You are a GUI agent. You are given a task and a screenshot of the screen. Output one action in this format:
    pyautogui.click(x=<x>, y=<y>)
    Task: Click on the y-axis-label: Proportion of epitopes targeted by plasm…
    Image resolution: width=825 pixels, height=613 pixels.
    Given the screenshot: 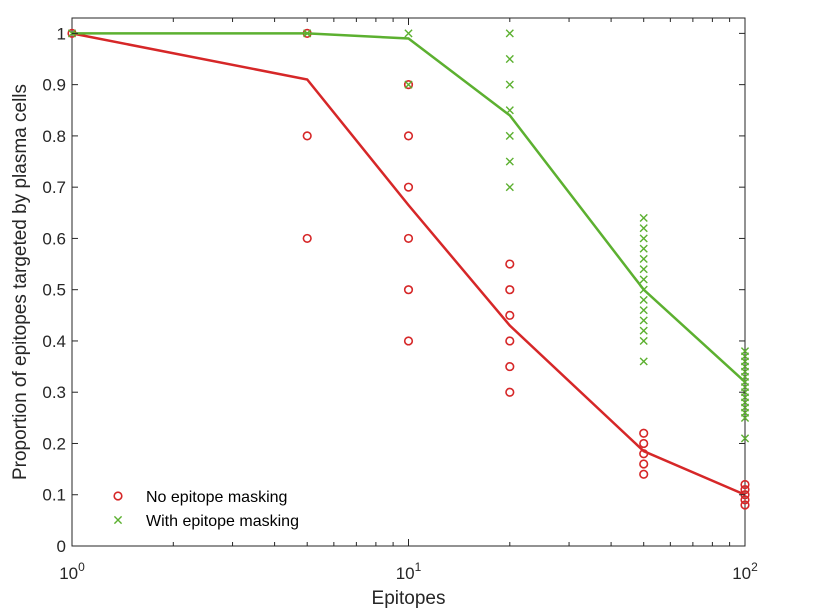 What is the action you would take?
    pyautogui.click(x=20, y=282)
    